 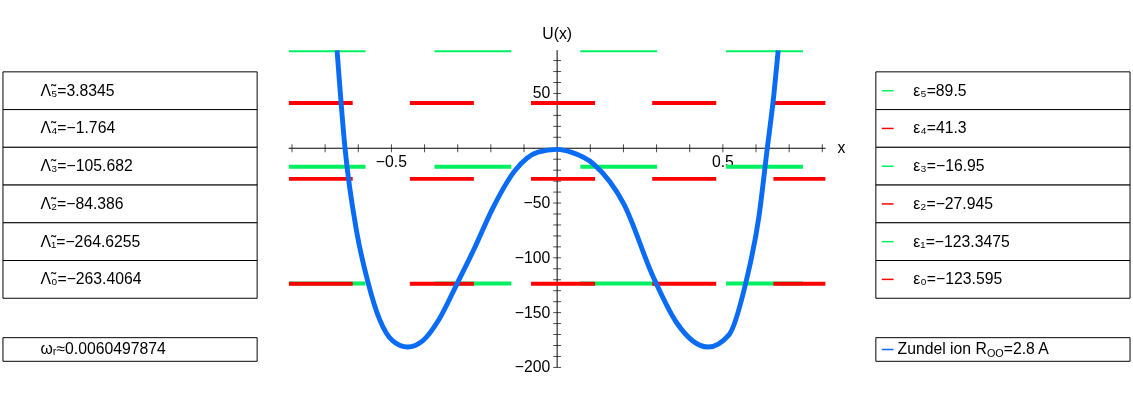 I want to click on text: Λ̃₅=3.8345, so click(x=77, y=90).